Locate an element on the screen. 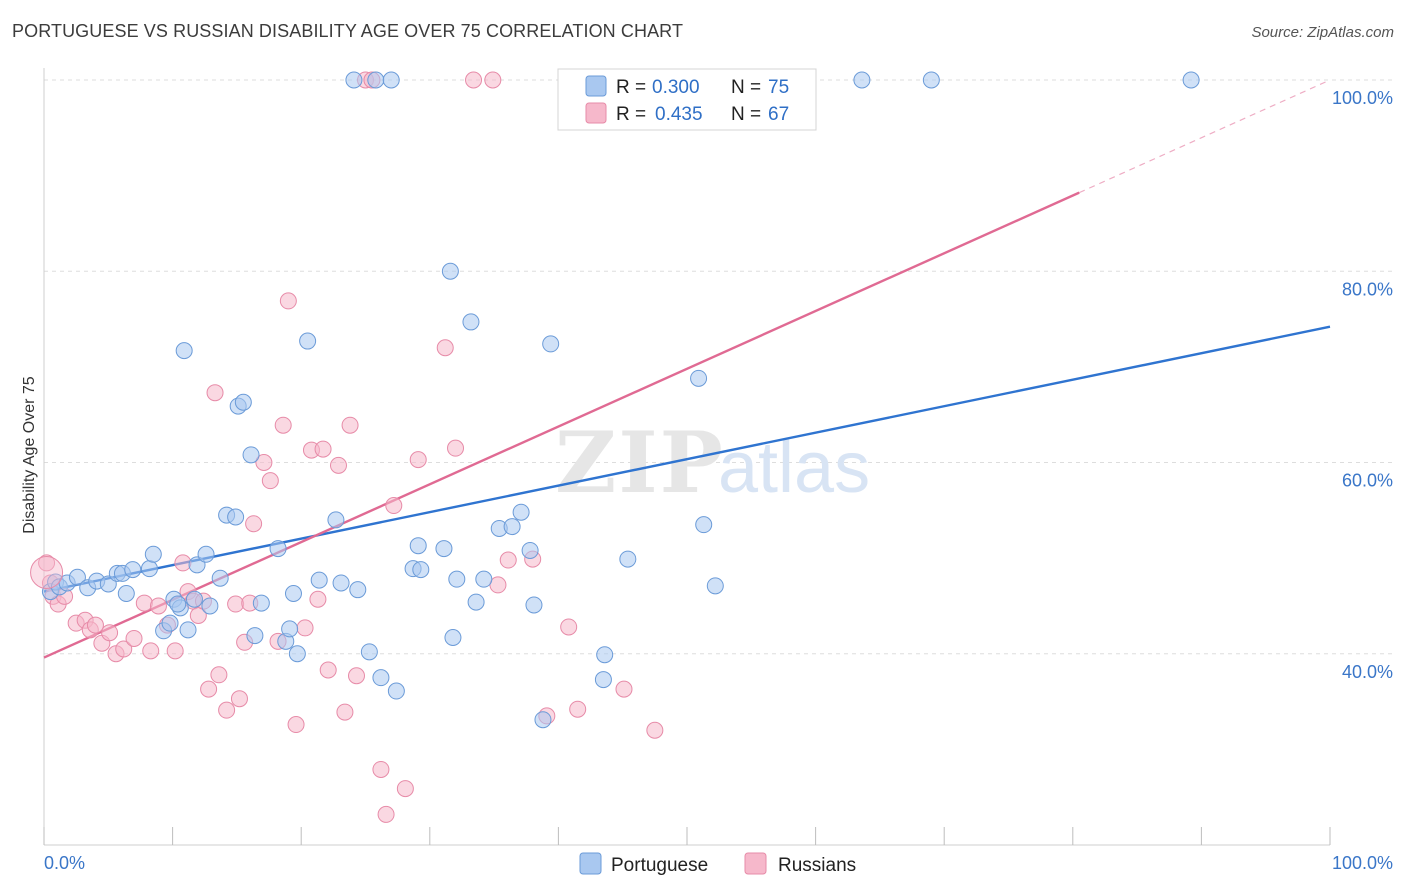 The height and width of the screenshot is (892, 1406). legend-swatch-portuguese is located at coordinates (596, 86).